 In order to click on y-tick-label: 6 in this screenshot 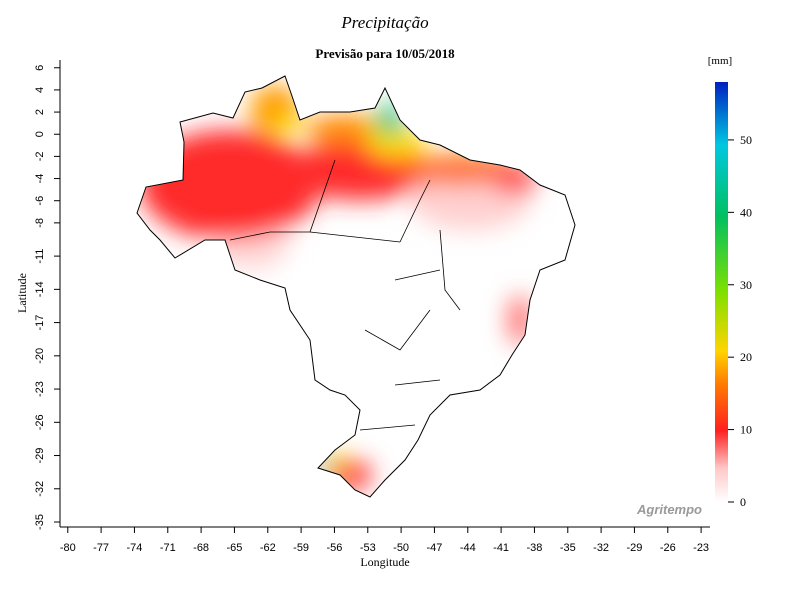, I will do `click(40, 68)`.